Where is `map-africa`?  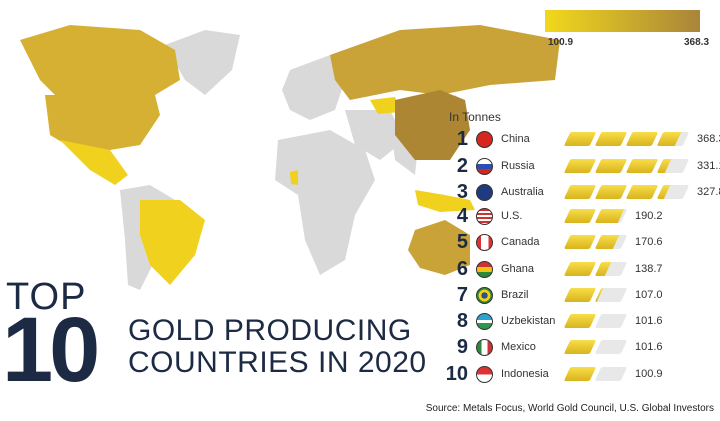
map-africa is located at coordinates (325, 202).